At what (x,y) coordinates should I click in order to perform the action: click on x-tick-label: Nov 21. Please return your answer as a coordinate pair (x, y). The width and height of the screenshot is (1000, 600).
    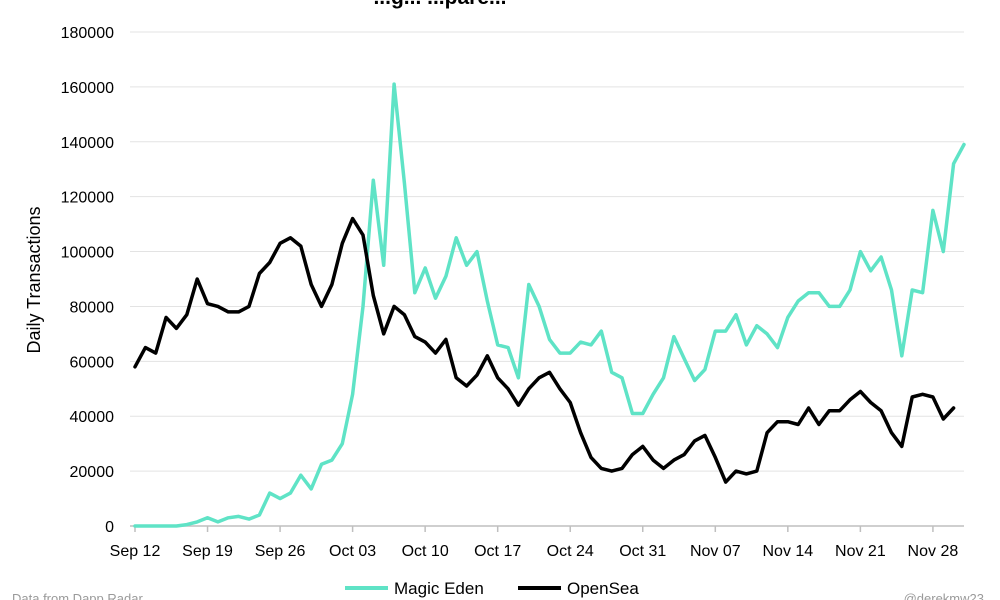
    Looking at the image, I should click on (860, 551).